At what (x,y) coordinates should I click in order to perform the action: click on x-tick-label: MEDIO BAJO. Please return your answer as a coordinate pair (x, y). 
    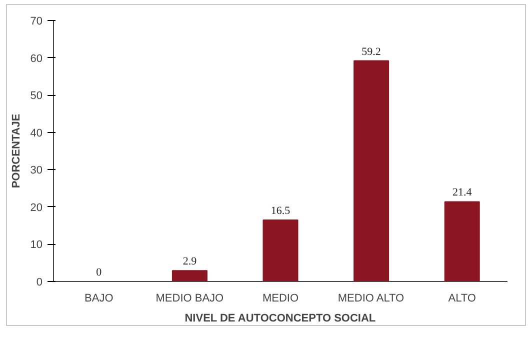
    Looking at the image, I should click on (190, 298).